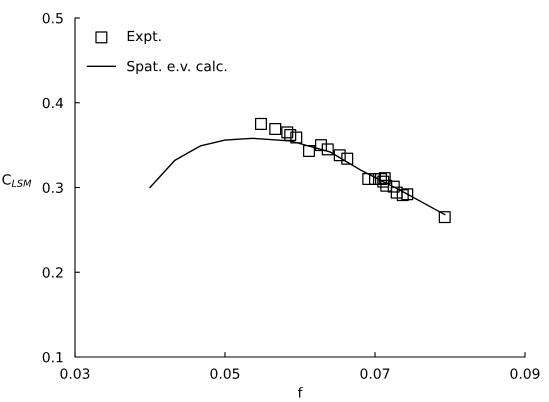  I want to click on x-tick-label: 0.09, so click(525, 373).